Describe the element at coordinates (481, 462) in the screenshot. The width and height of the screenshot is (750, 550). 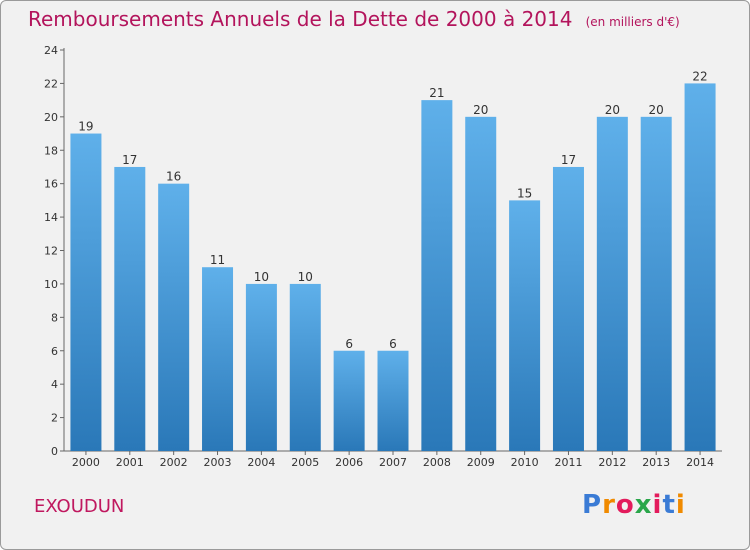
I see `x-tick-label: 2009` at that location.